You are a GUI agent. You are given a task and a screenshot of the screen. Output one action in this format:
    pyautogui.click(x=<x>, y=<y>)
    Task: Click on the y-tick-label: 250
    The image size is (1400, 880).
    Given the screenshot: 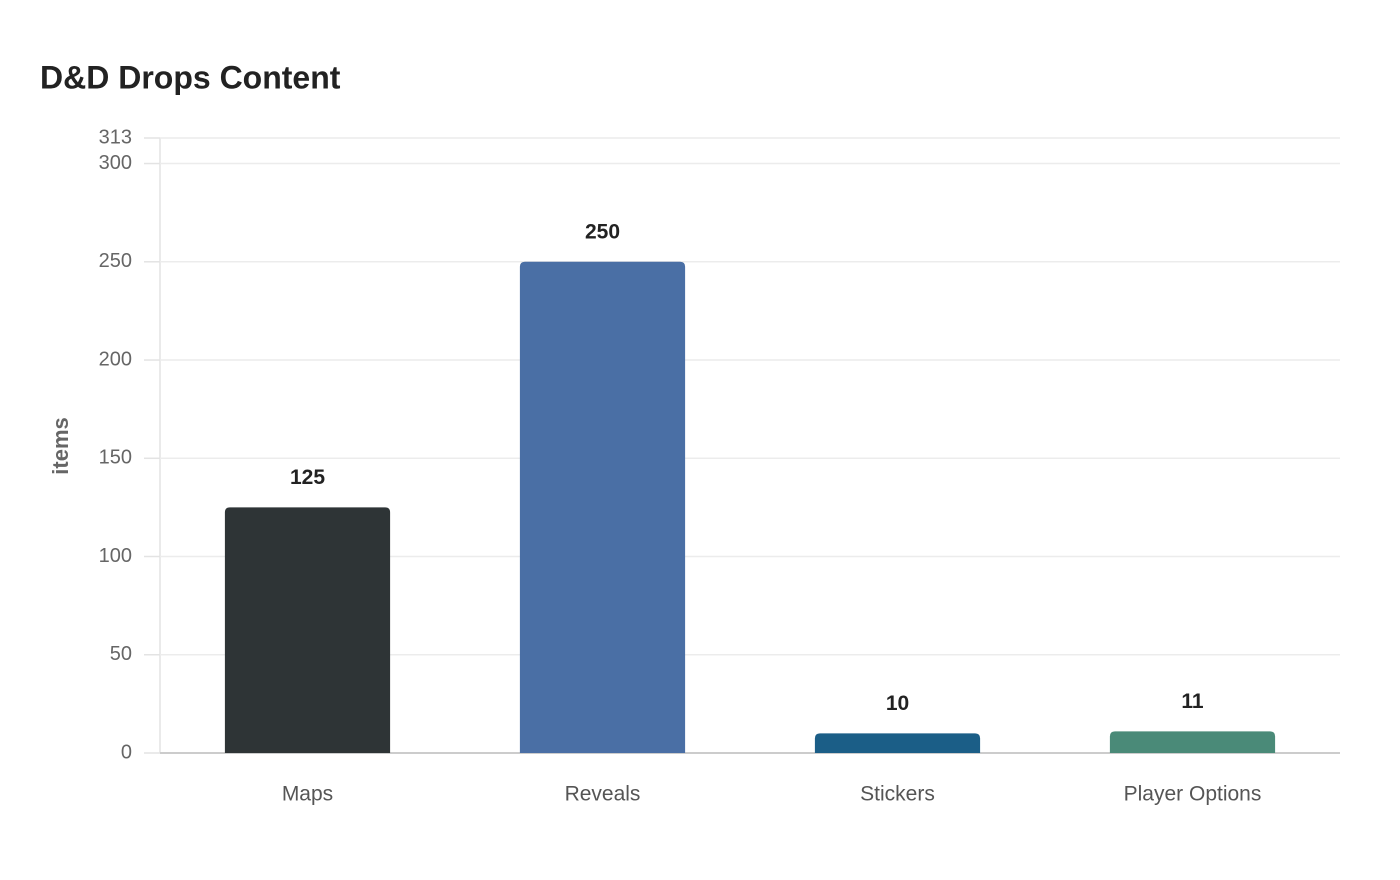 What is the action you would take?
    pyautogui.click(x=115, y=261)
    